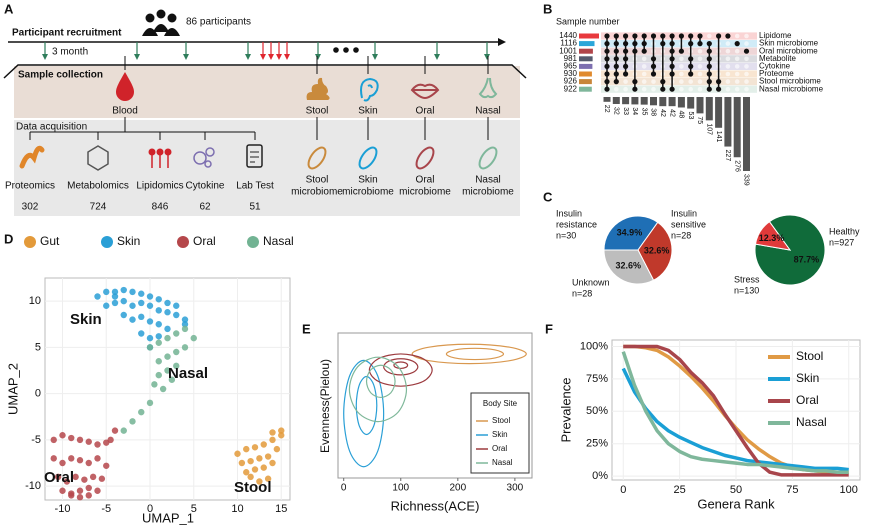 The height and width of the screenshot is (527, 869). Describe the element at coordinates (653, 112) in the screenshot. I see `intersection-label: 38` at that location.